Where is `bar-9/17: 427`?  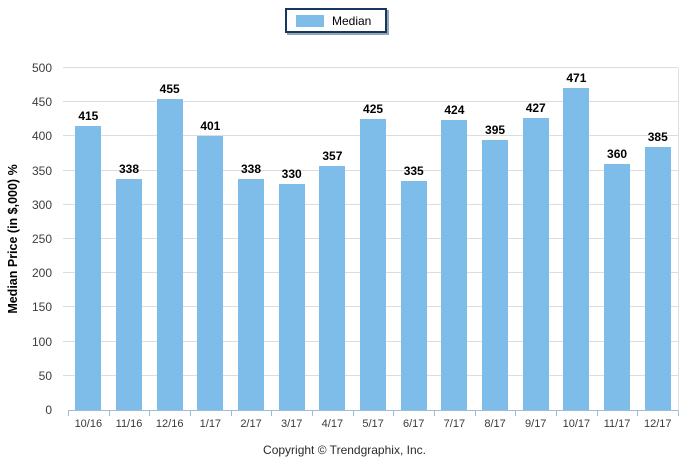 bar-9/17: 427 is located at coordinates (535, 255).